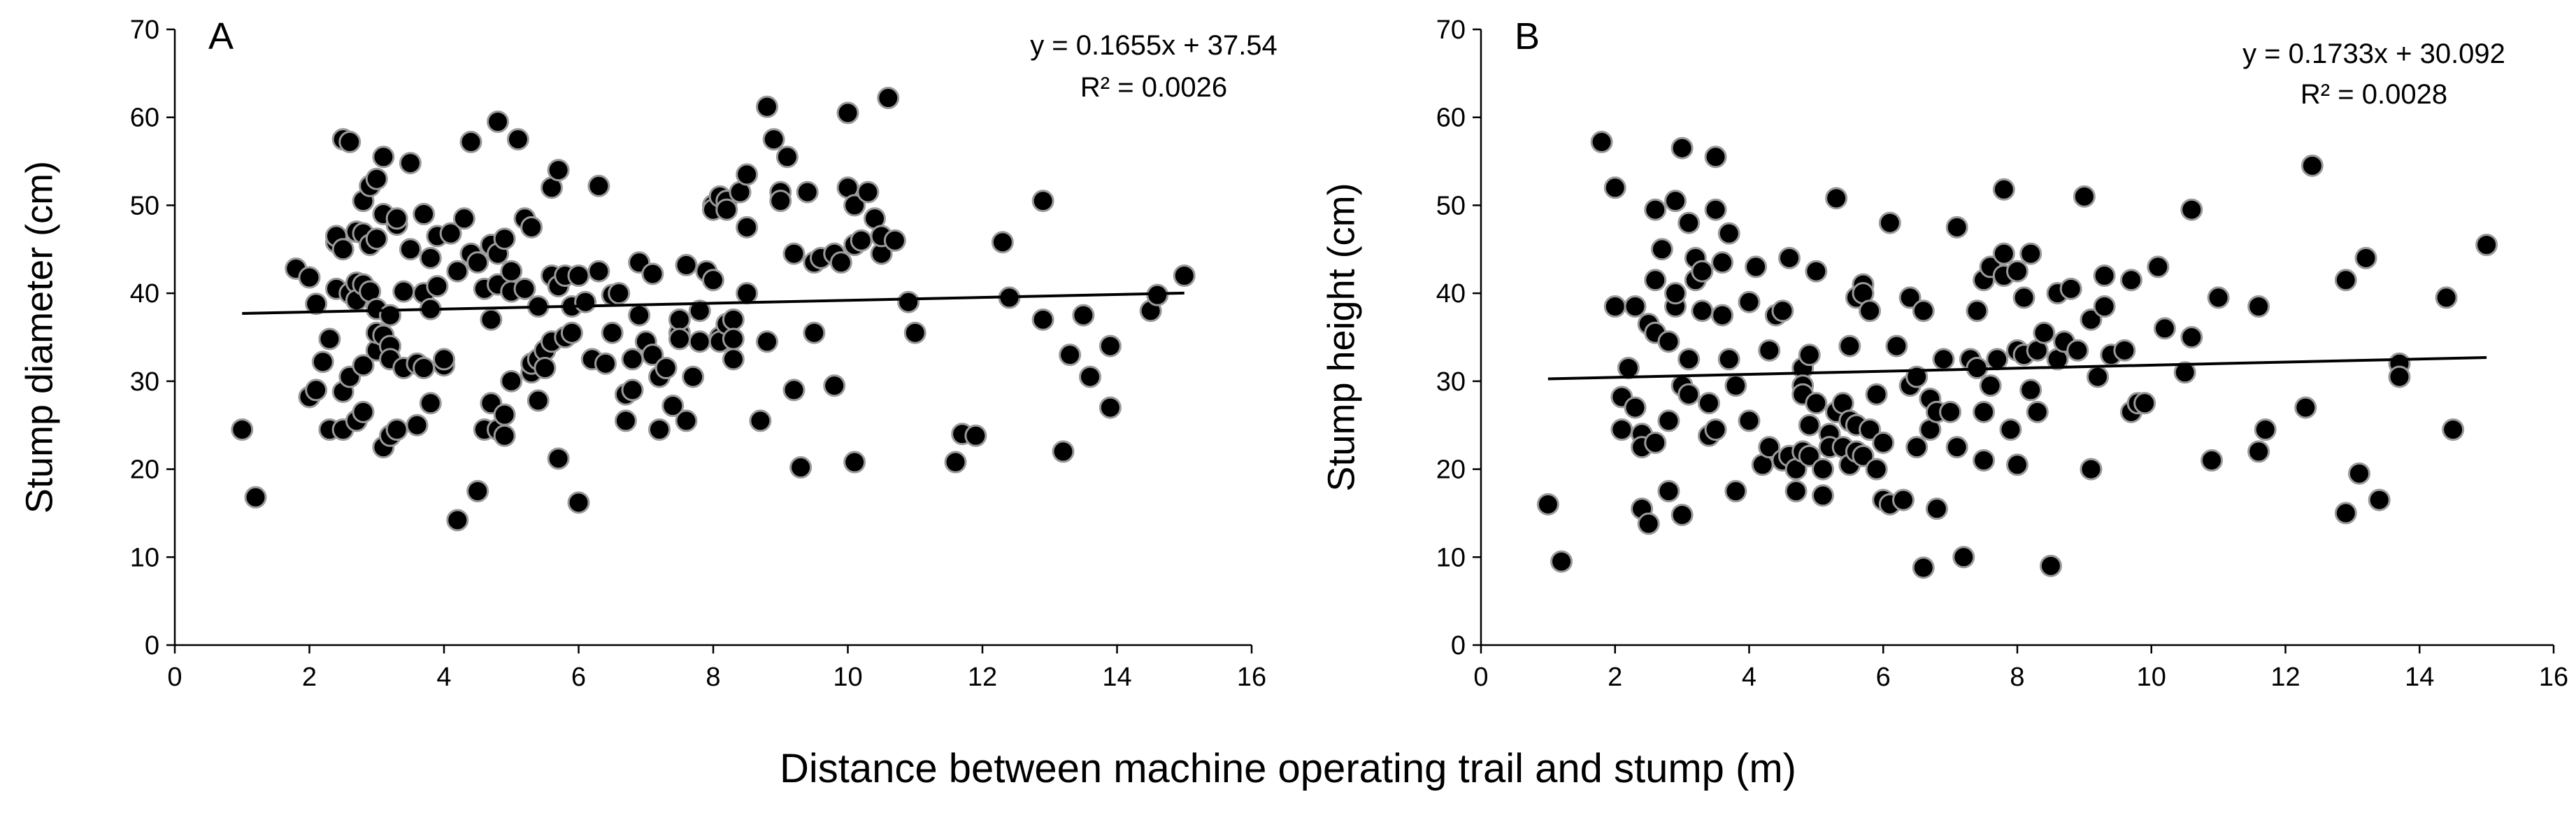 This screenshot has height=813, width=2576. I want to click on x-tick-label: 12, so click(2285, 677).